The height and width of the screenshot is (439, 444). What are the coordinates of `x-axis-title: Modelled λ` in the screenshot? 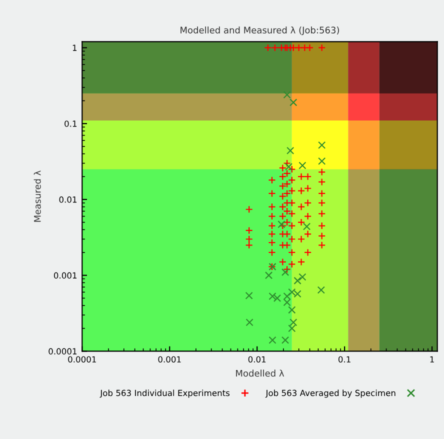 It's located at (260, 373).